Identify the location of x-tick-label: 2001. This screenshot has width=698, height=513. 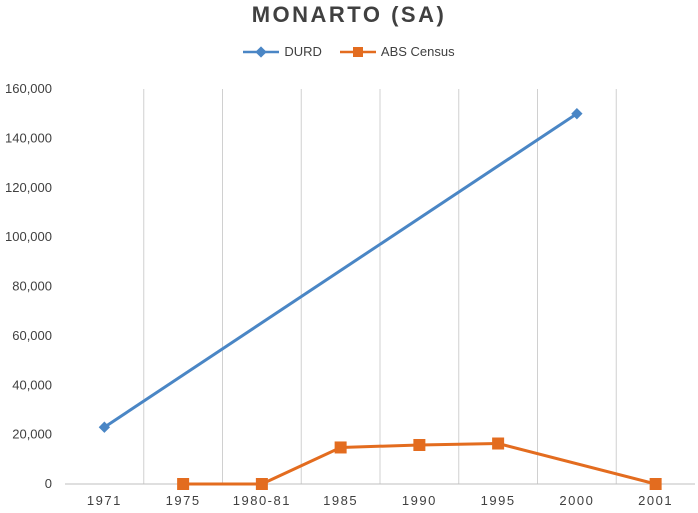
(655, 500).